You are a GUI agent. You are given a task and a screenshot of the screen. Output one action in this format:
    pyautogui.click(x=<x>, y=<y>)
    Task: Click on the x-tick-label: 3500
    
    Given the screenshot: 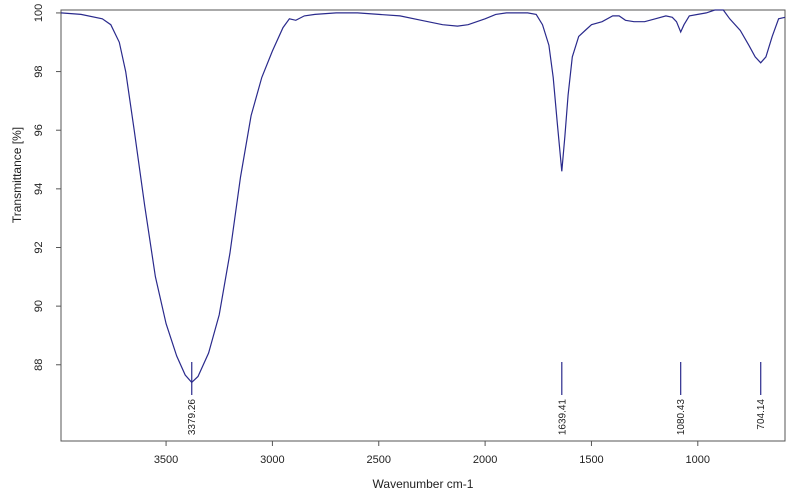 What is the action you would take?
    pyautogui.click(x=166, y=460)
    